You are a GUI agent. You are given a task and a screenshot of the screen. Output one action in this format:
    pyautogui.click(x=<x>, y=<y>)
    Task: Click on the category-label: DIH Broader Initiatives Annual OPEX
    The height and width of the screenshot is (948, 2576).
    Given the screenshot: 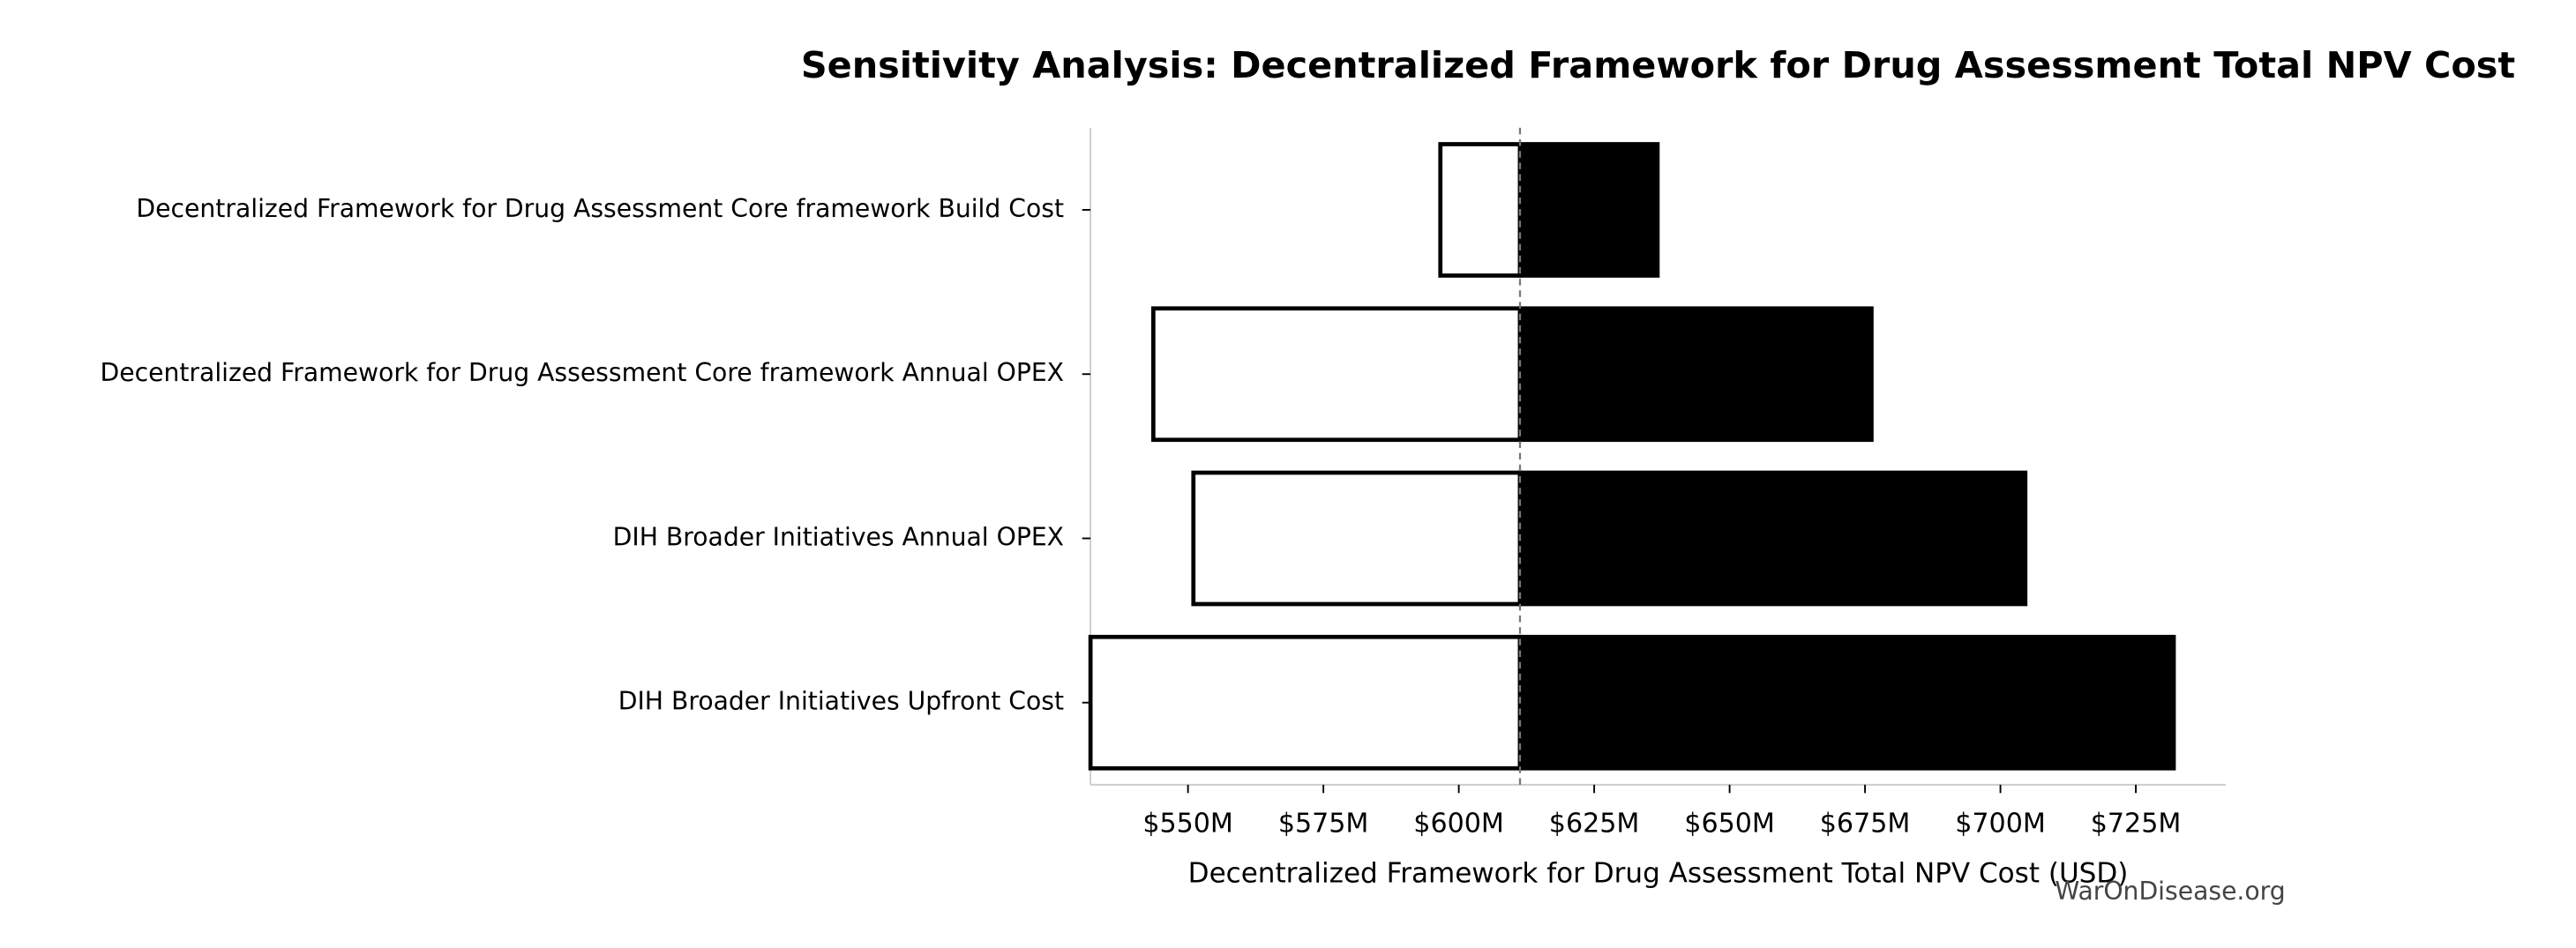 What is the action you would take?
    pyautogui.click(x=839, y=536)
    